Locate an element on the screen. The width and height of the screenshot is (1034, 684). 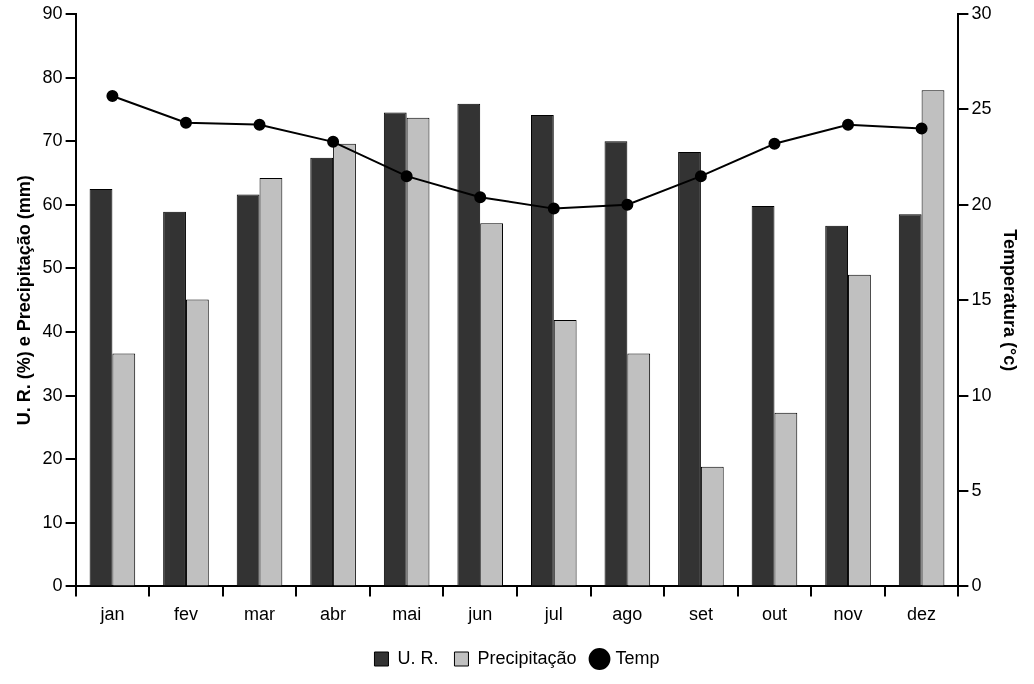
x-tick-label: jun is located at coordinates (480, 614).